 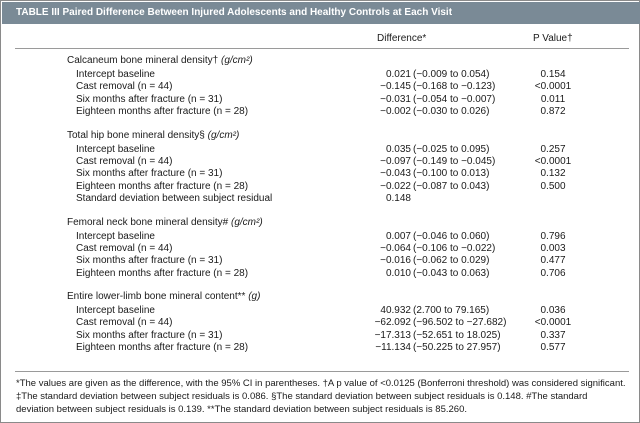 What do you see at coordinates (395, 161) in the screenshot?
I see `row-difference: −0.097` at bounding box center [395, 161].